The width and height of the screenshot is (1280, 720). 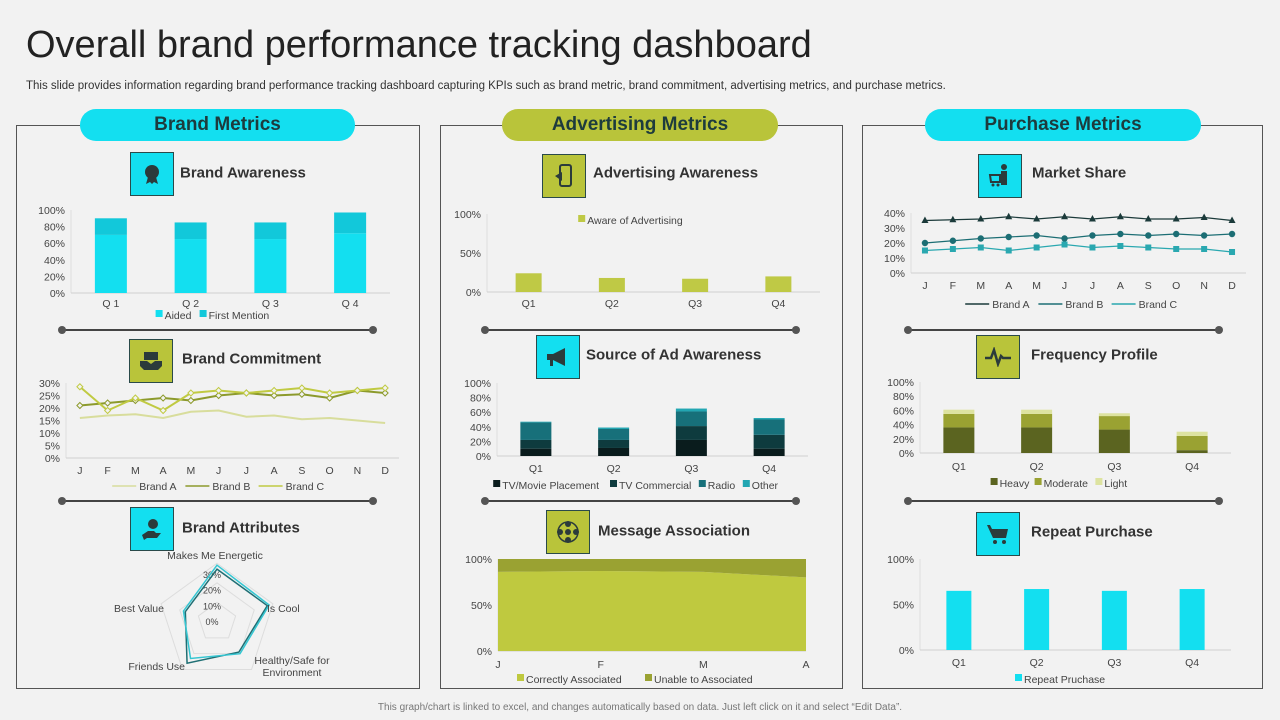 What do you see at coordinates (765, 486) in the screenshot?
I see `legend-label: Other` at bounding box center [765, 486].